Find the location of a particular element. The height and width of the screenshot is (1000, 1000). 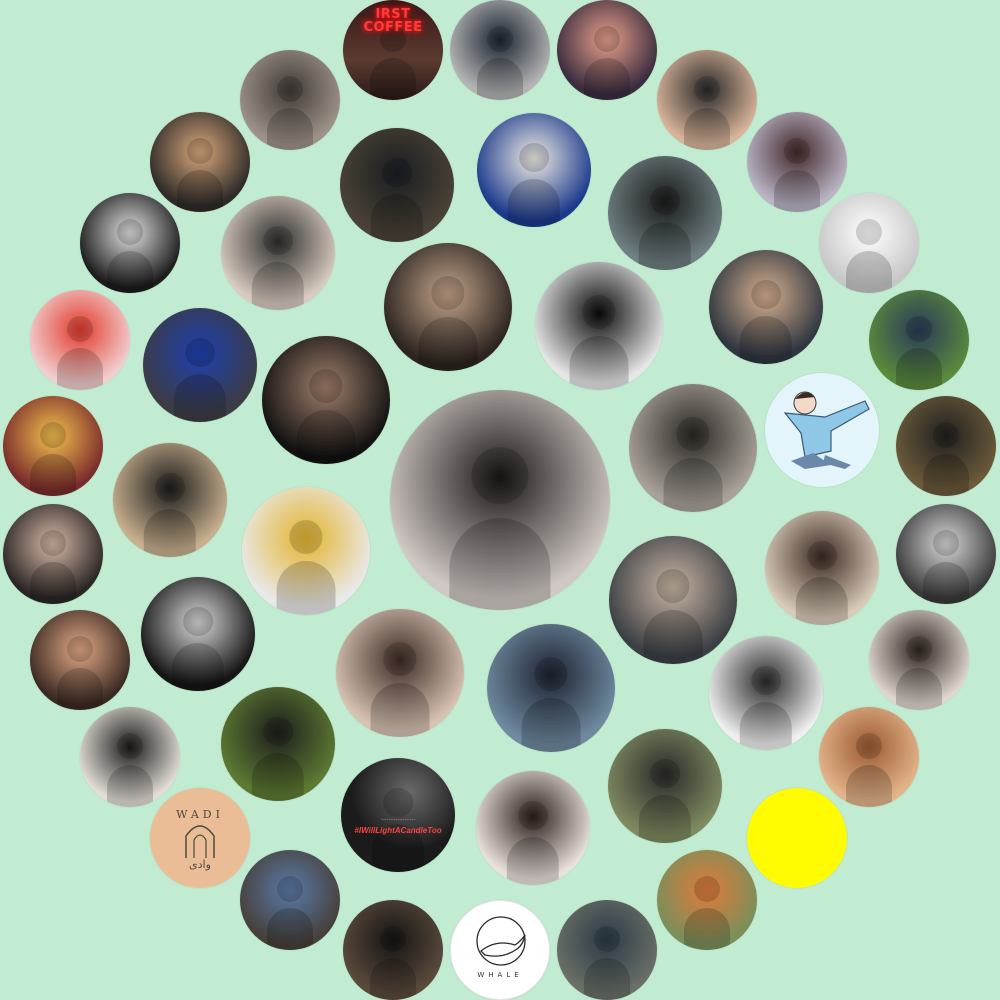

wadi-arabic-title: وادی is located at coordinates (200, 864).